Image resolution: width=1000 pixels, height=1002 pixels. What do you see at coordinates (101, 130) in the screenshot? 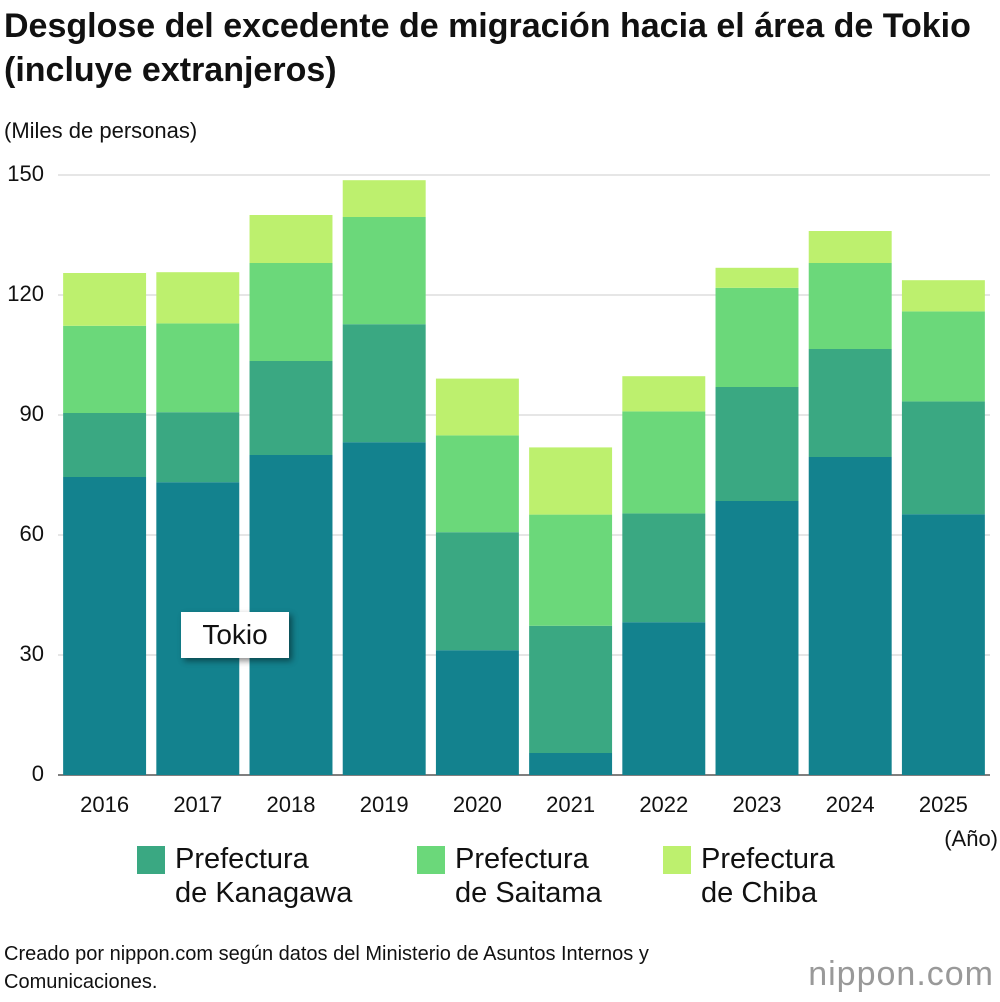
I see `y-axis-label: (Miles de personas)` at bounding box center [101, 130].